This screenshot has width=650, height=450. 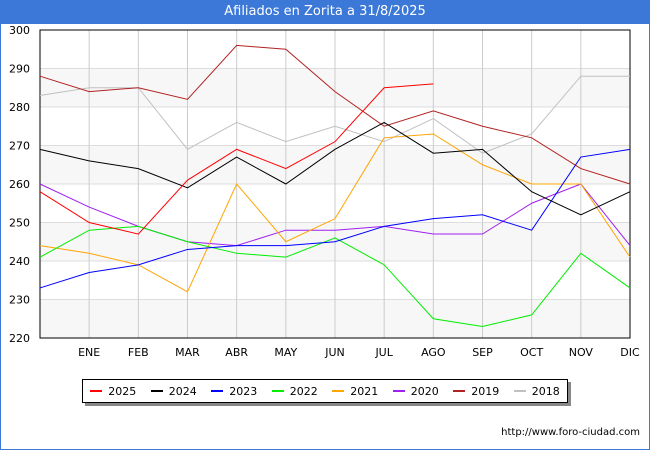 I want to click on legend-label: 2019, so click(x=485, y=391).